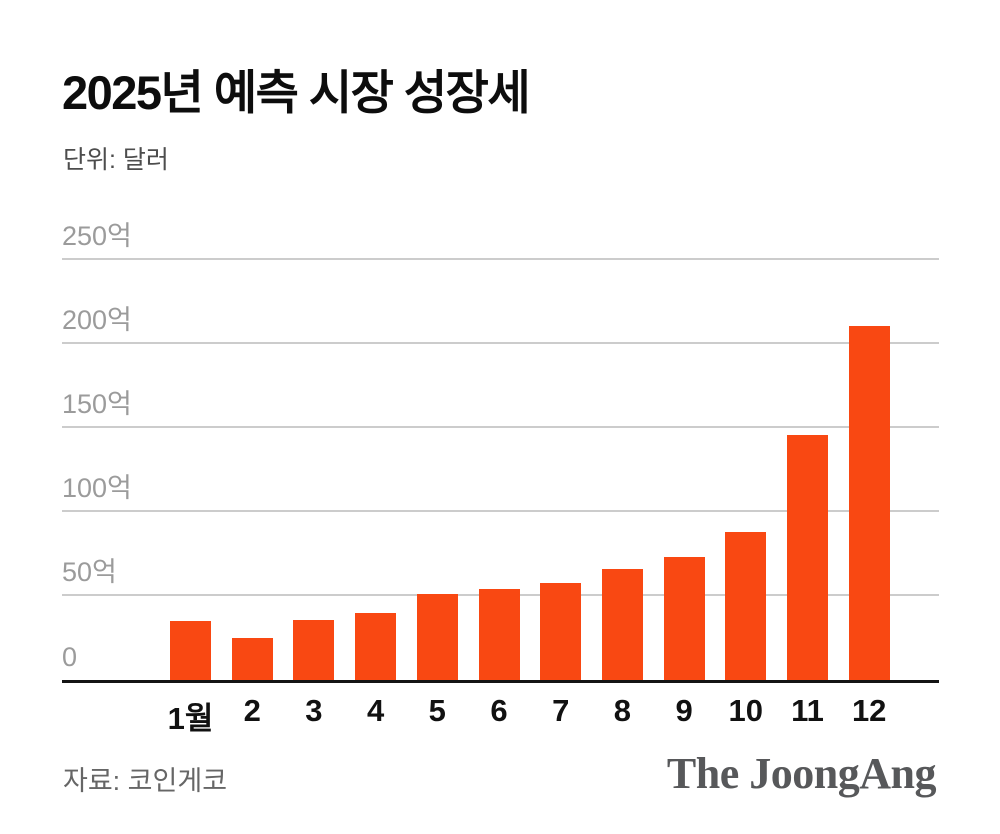  I want to click on gridline-150억, so click(500, 427).